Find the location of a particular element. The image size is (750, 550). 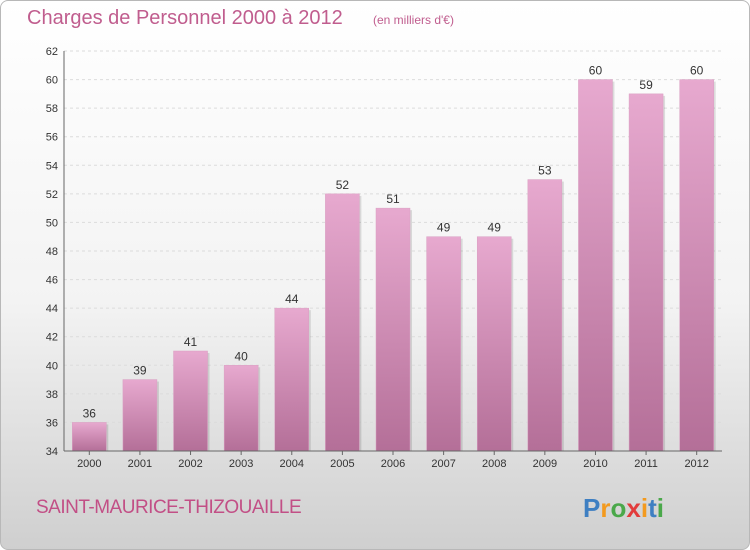

x-tick-label: 2003 is located at coordinates (241, 464).